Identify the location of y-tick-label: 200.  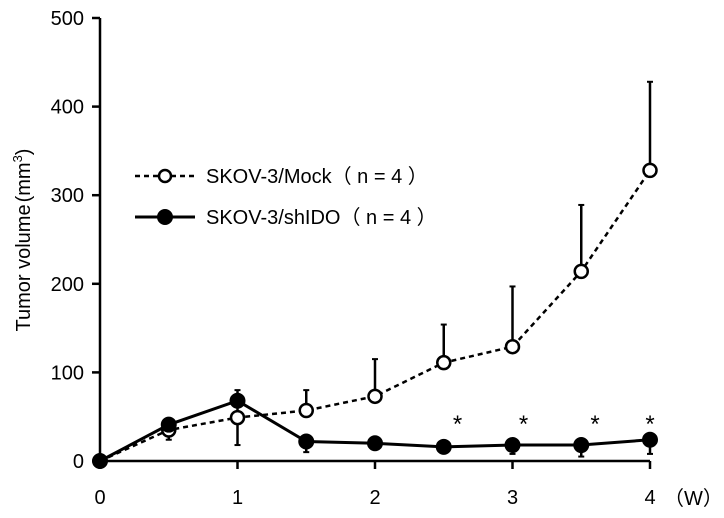
(67, 285).